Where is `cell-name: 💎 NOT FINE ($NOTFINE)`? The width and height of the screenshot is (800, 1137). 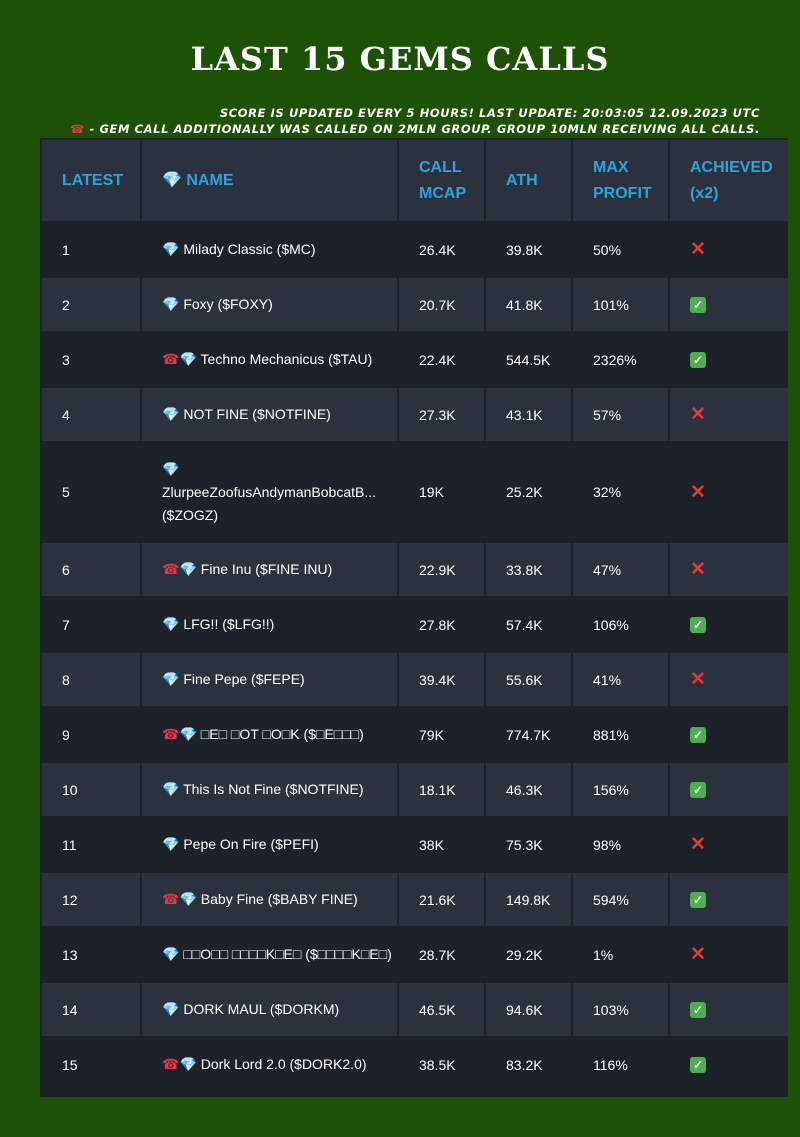
cell-name: 💎 NOT FINE ($NOTFINE) is located at coordinates (269, 414).